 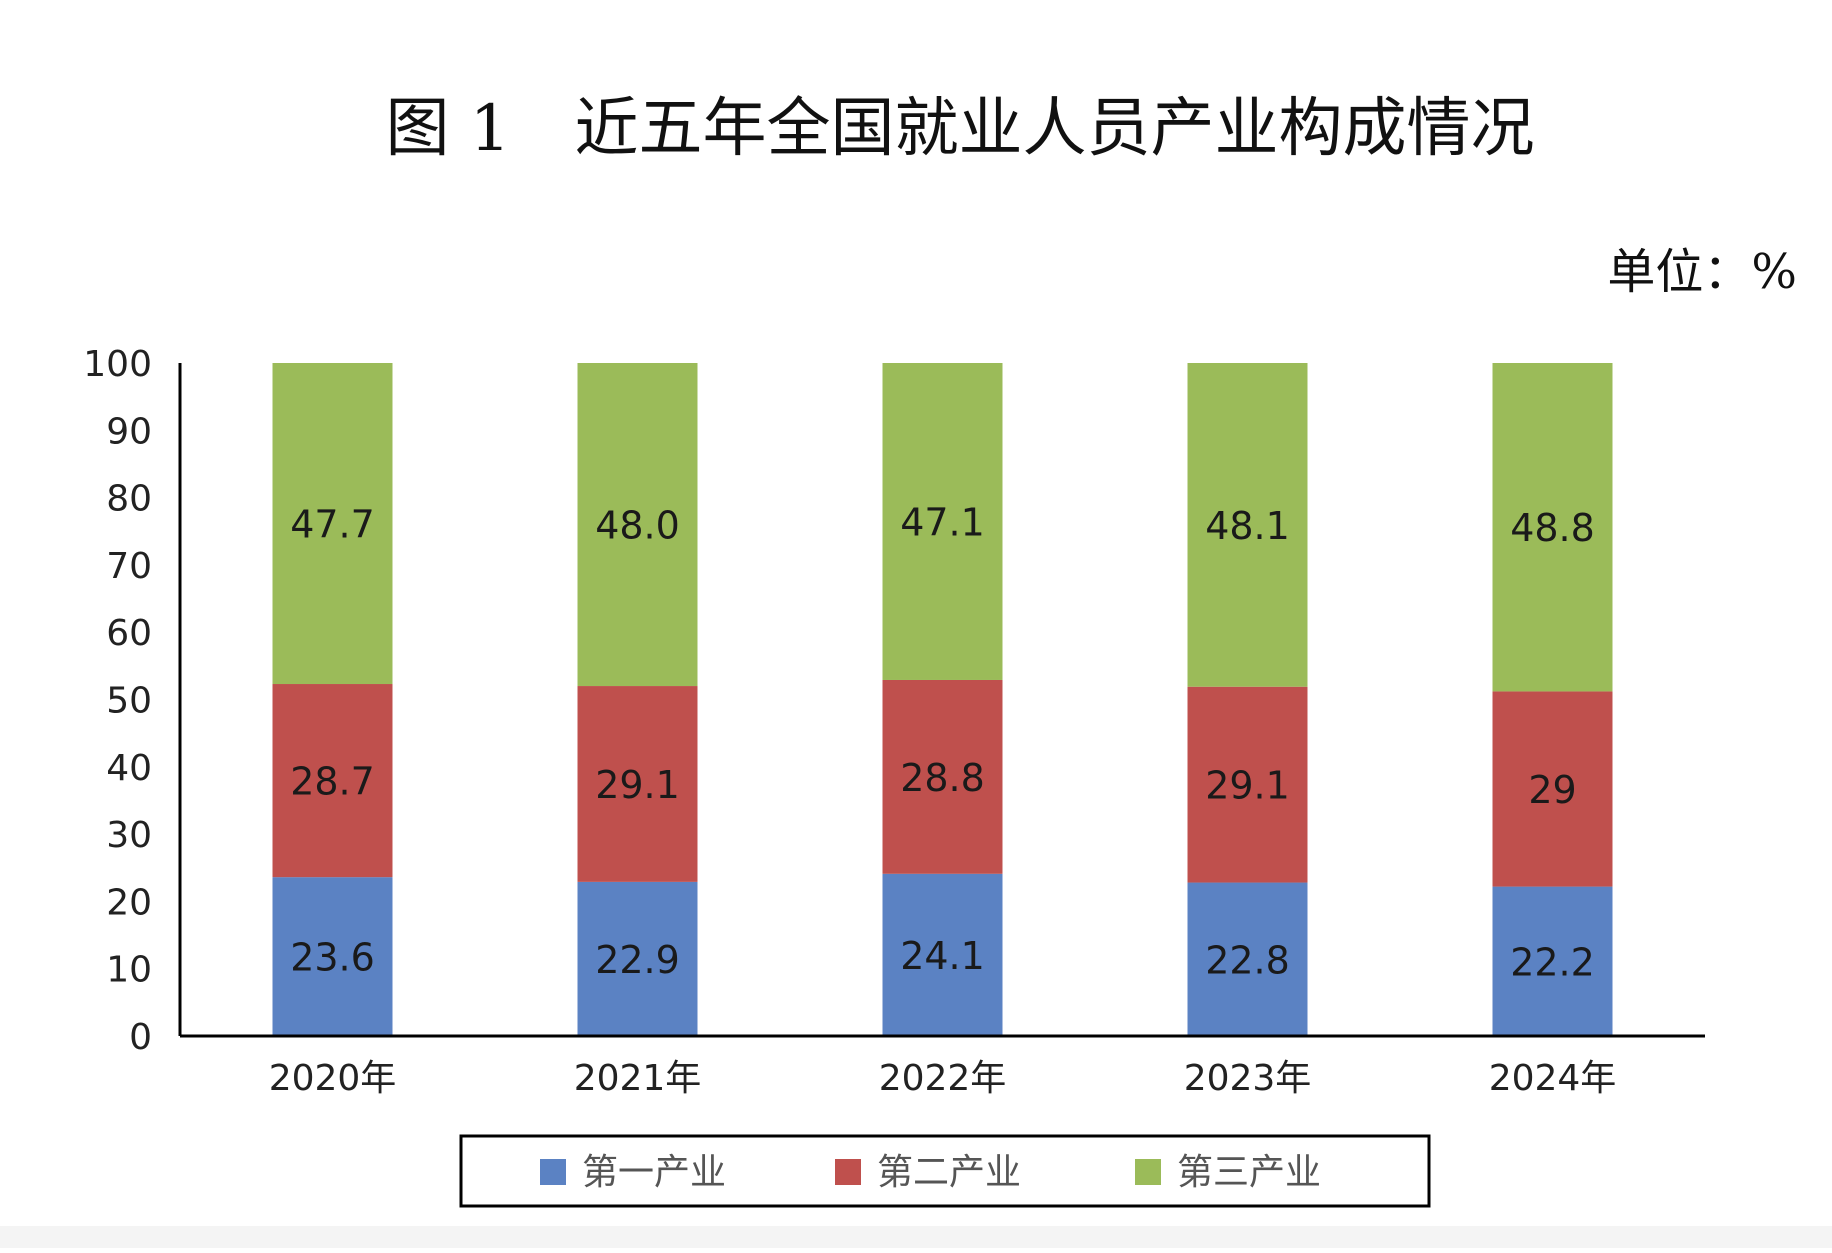 What do you see at coordinates (117, 364) in the screenshot?
I see `y-tick-label: 100` at bounding box center [117, 364].